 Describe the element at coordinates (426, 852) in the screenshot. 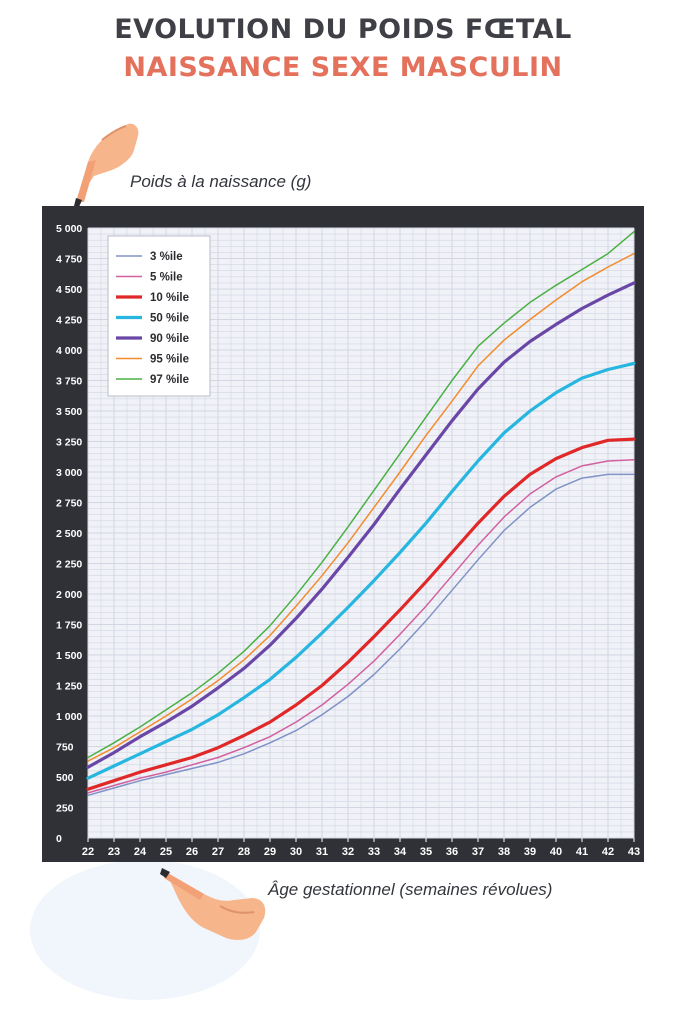

I see `x-tick-label: 35` at that location.